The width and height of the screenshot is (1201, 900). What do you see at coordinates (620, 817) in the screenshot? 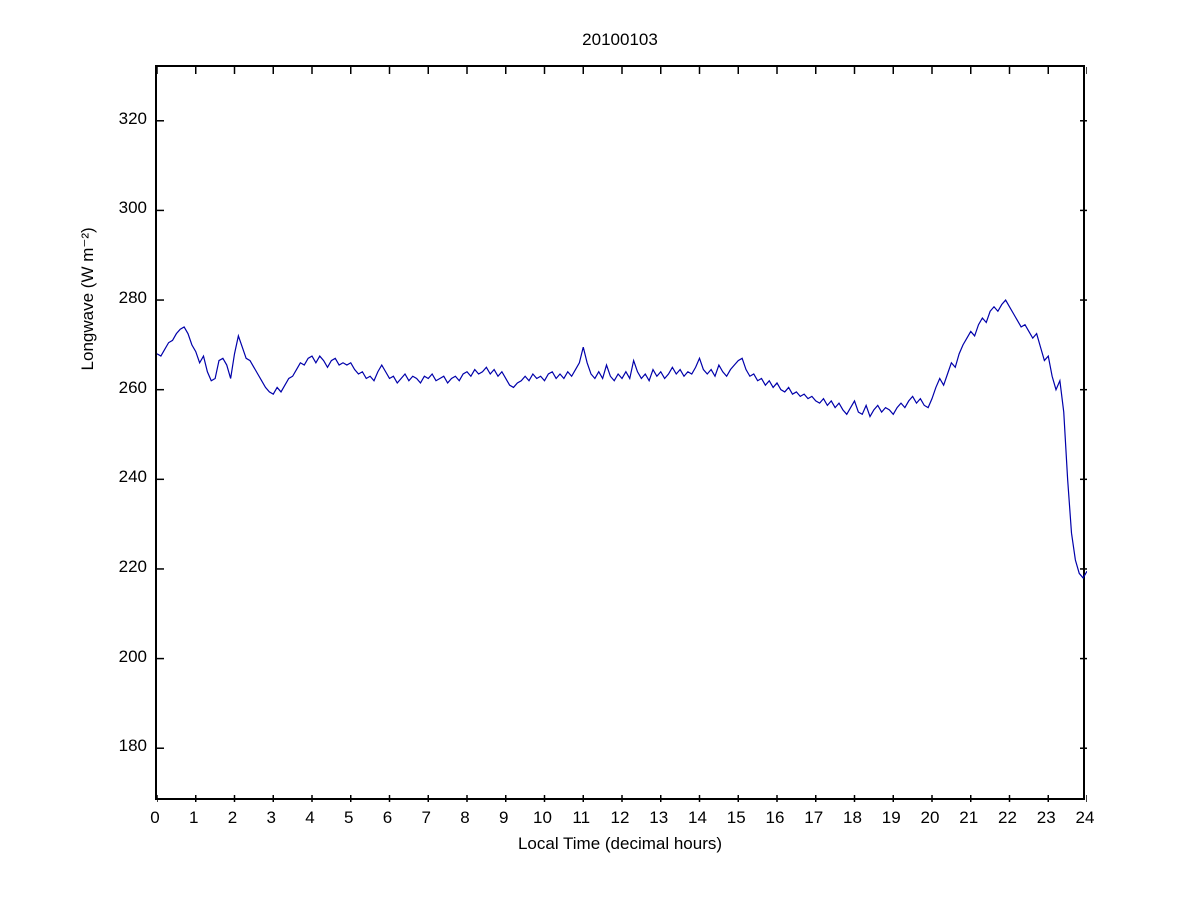
I see `x-tick-label: 12` at bounding box center [620, 817].